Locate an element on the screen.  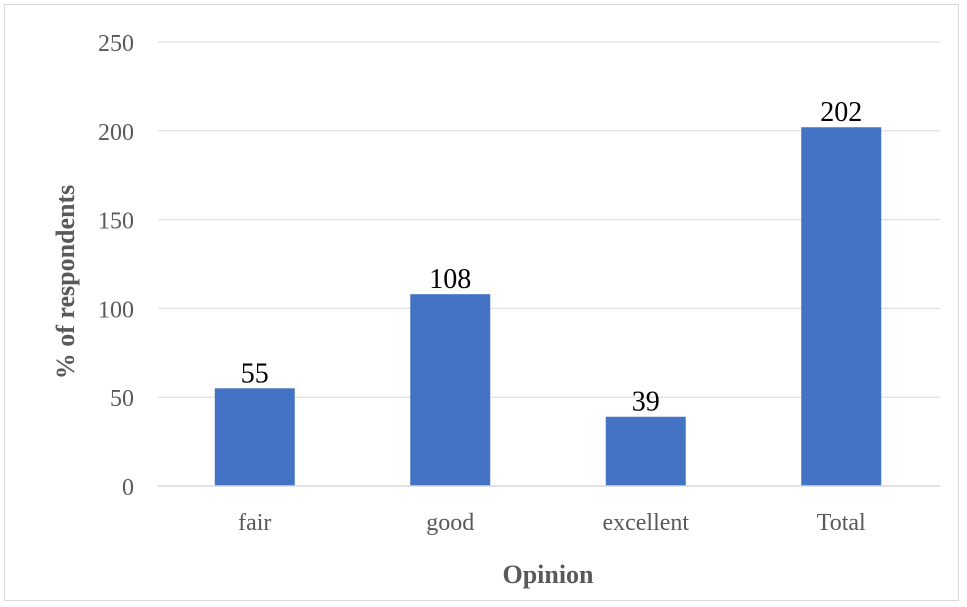
y-tick-label: 0 is located at coordinates (128, 488).